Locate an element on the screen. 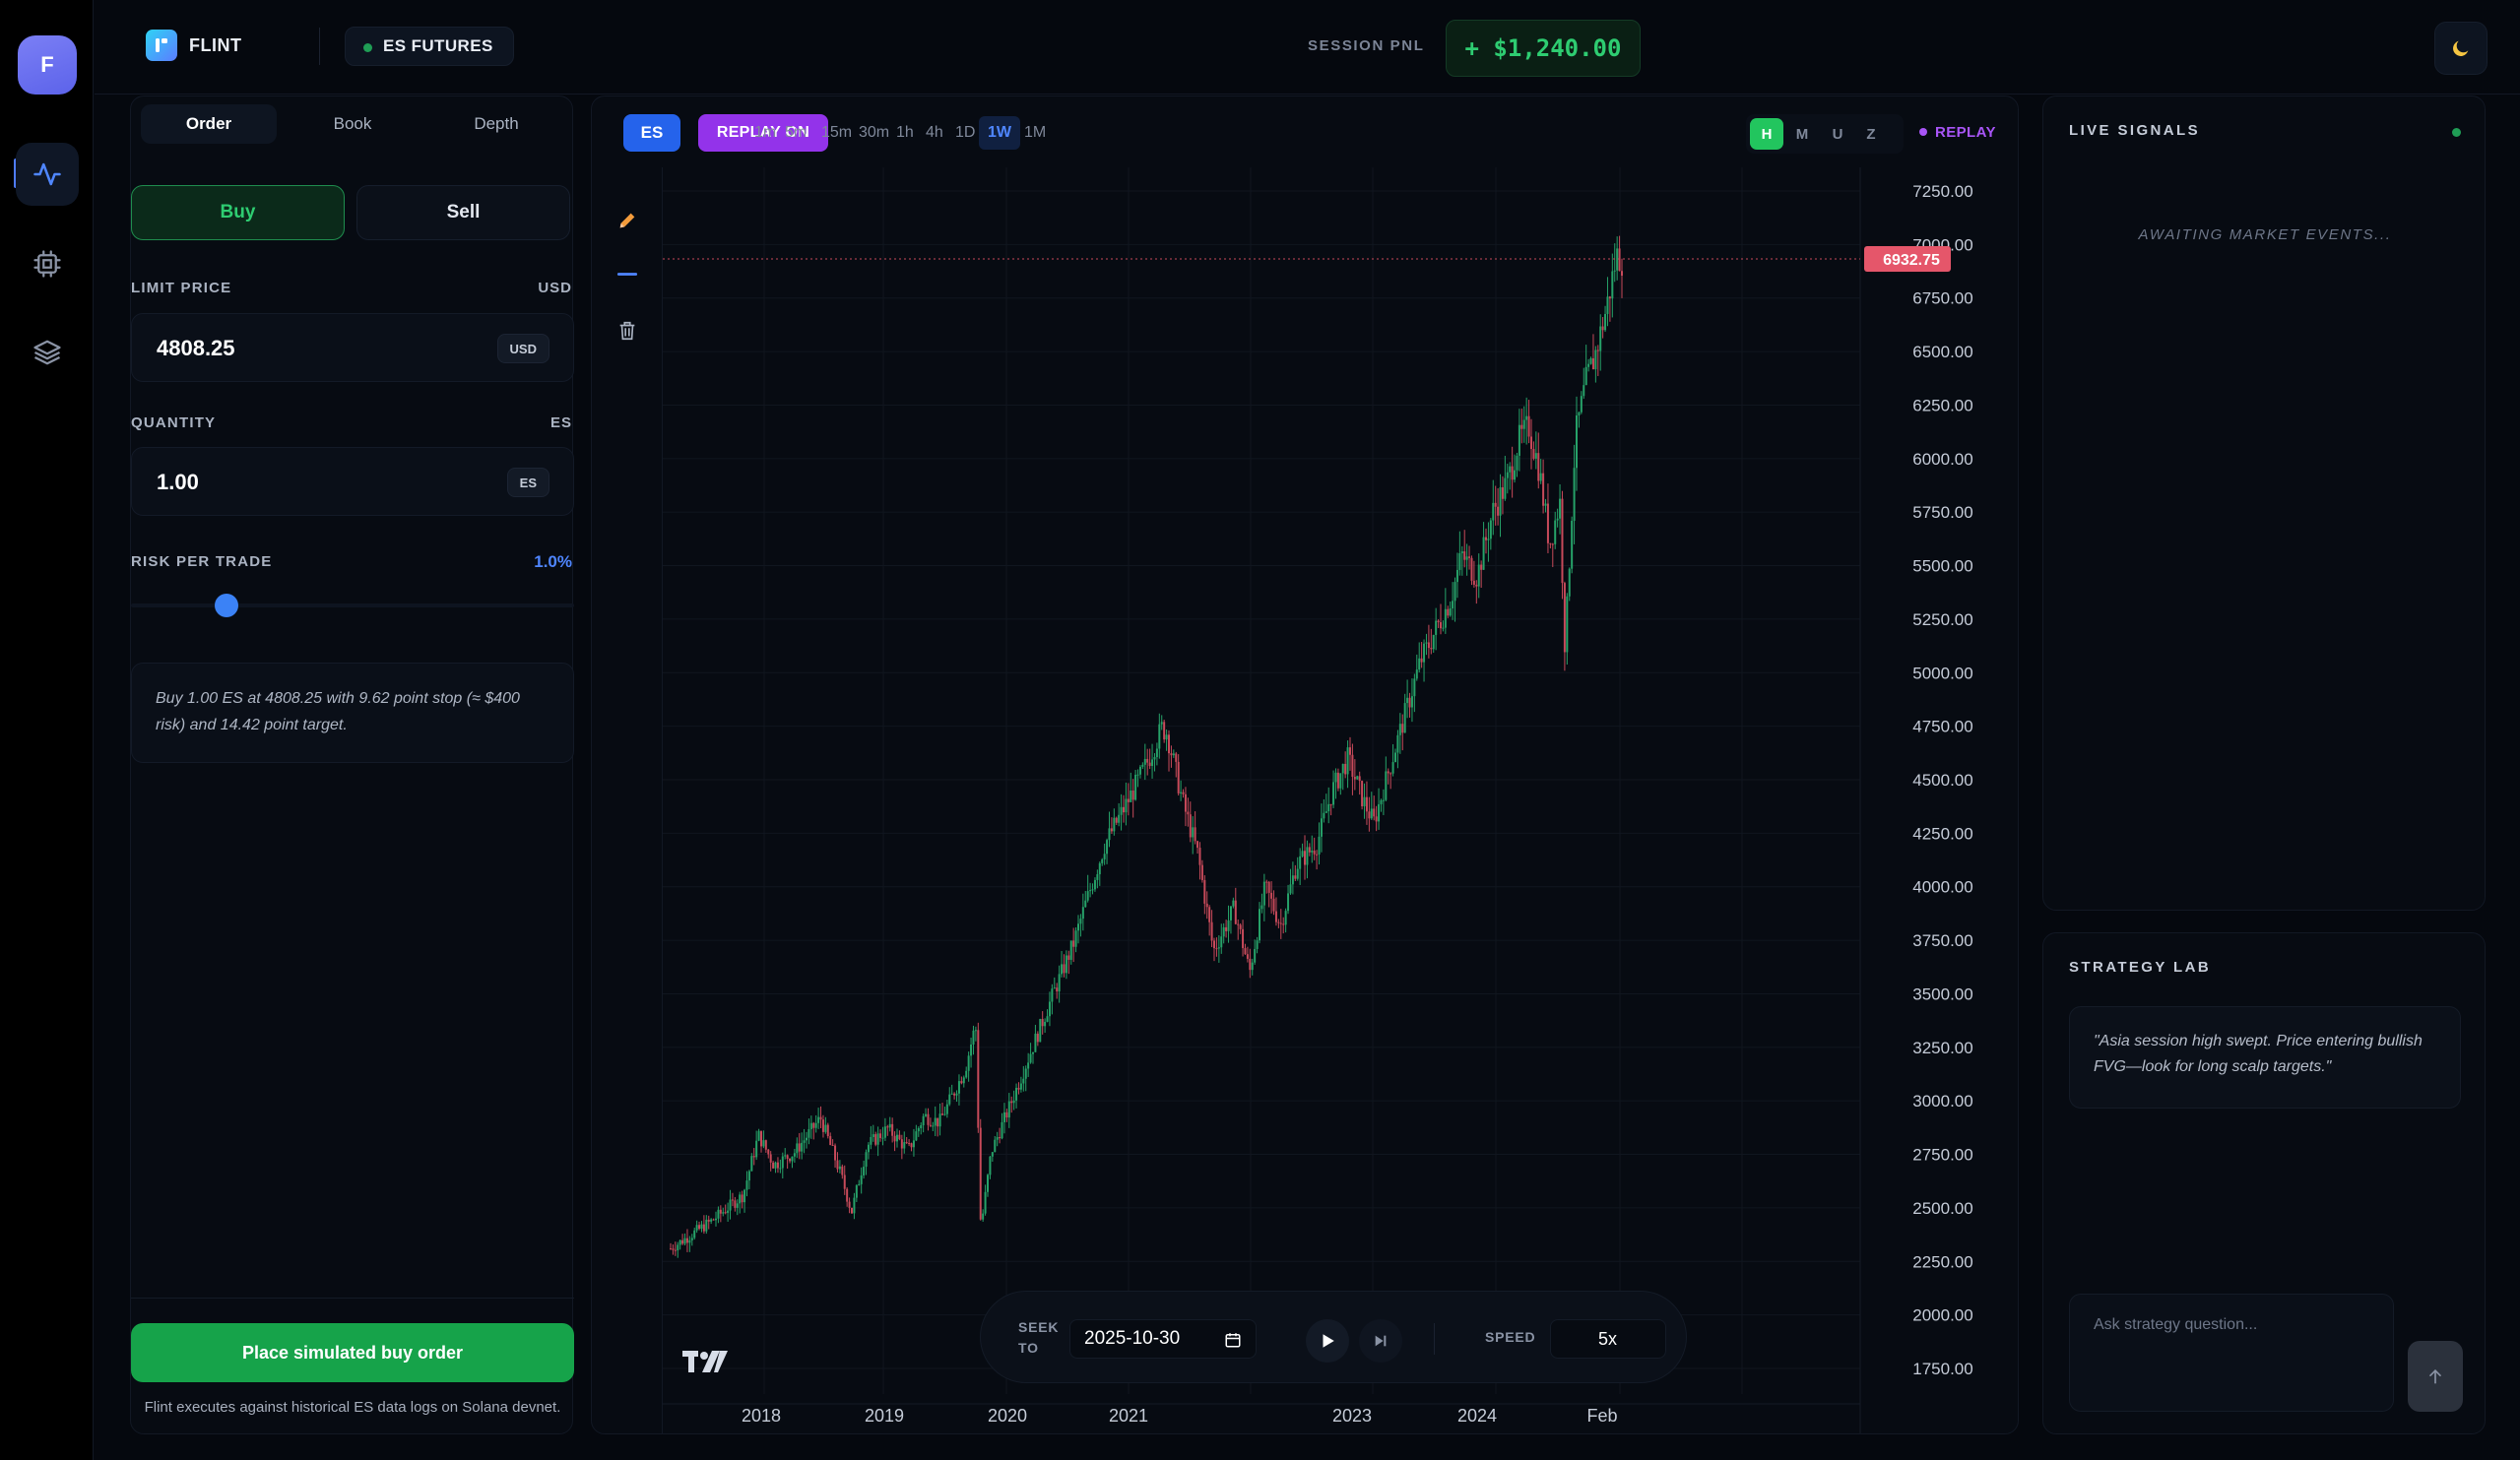 Image resolution: width=2520 pixels, height=1460 pixels. limit-price-field: 4808.25 USD is located at coordinates (352, 347).